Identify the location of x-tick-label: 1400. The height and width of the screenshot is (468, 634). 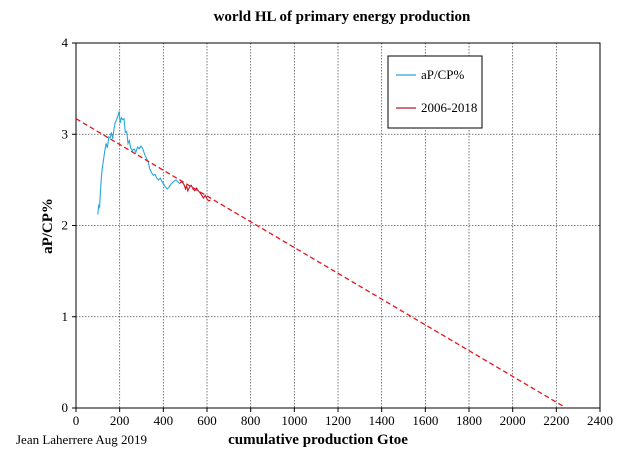
(382, 420).